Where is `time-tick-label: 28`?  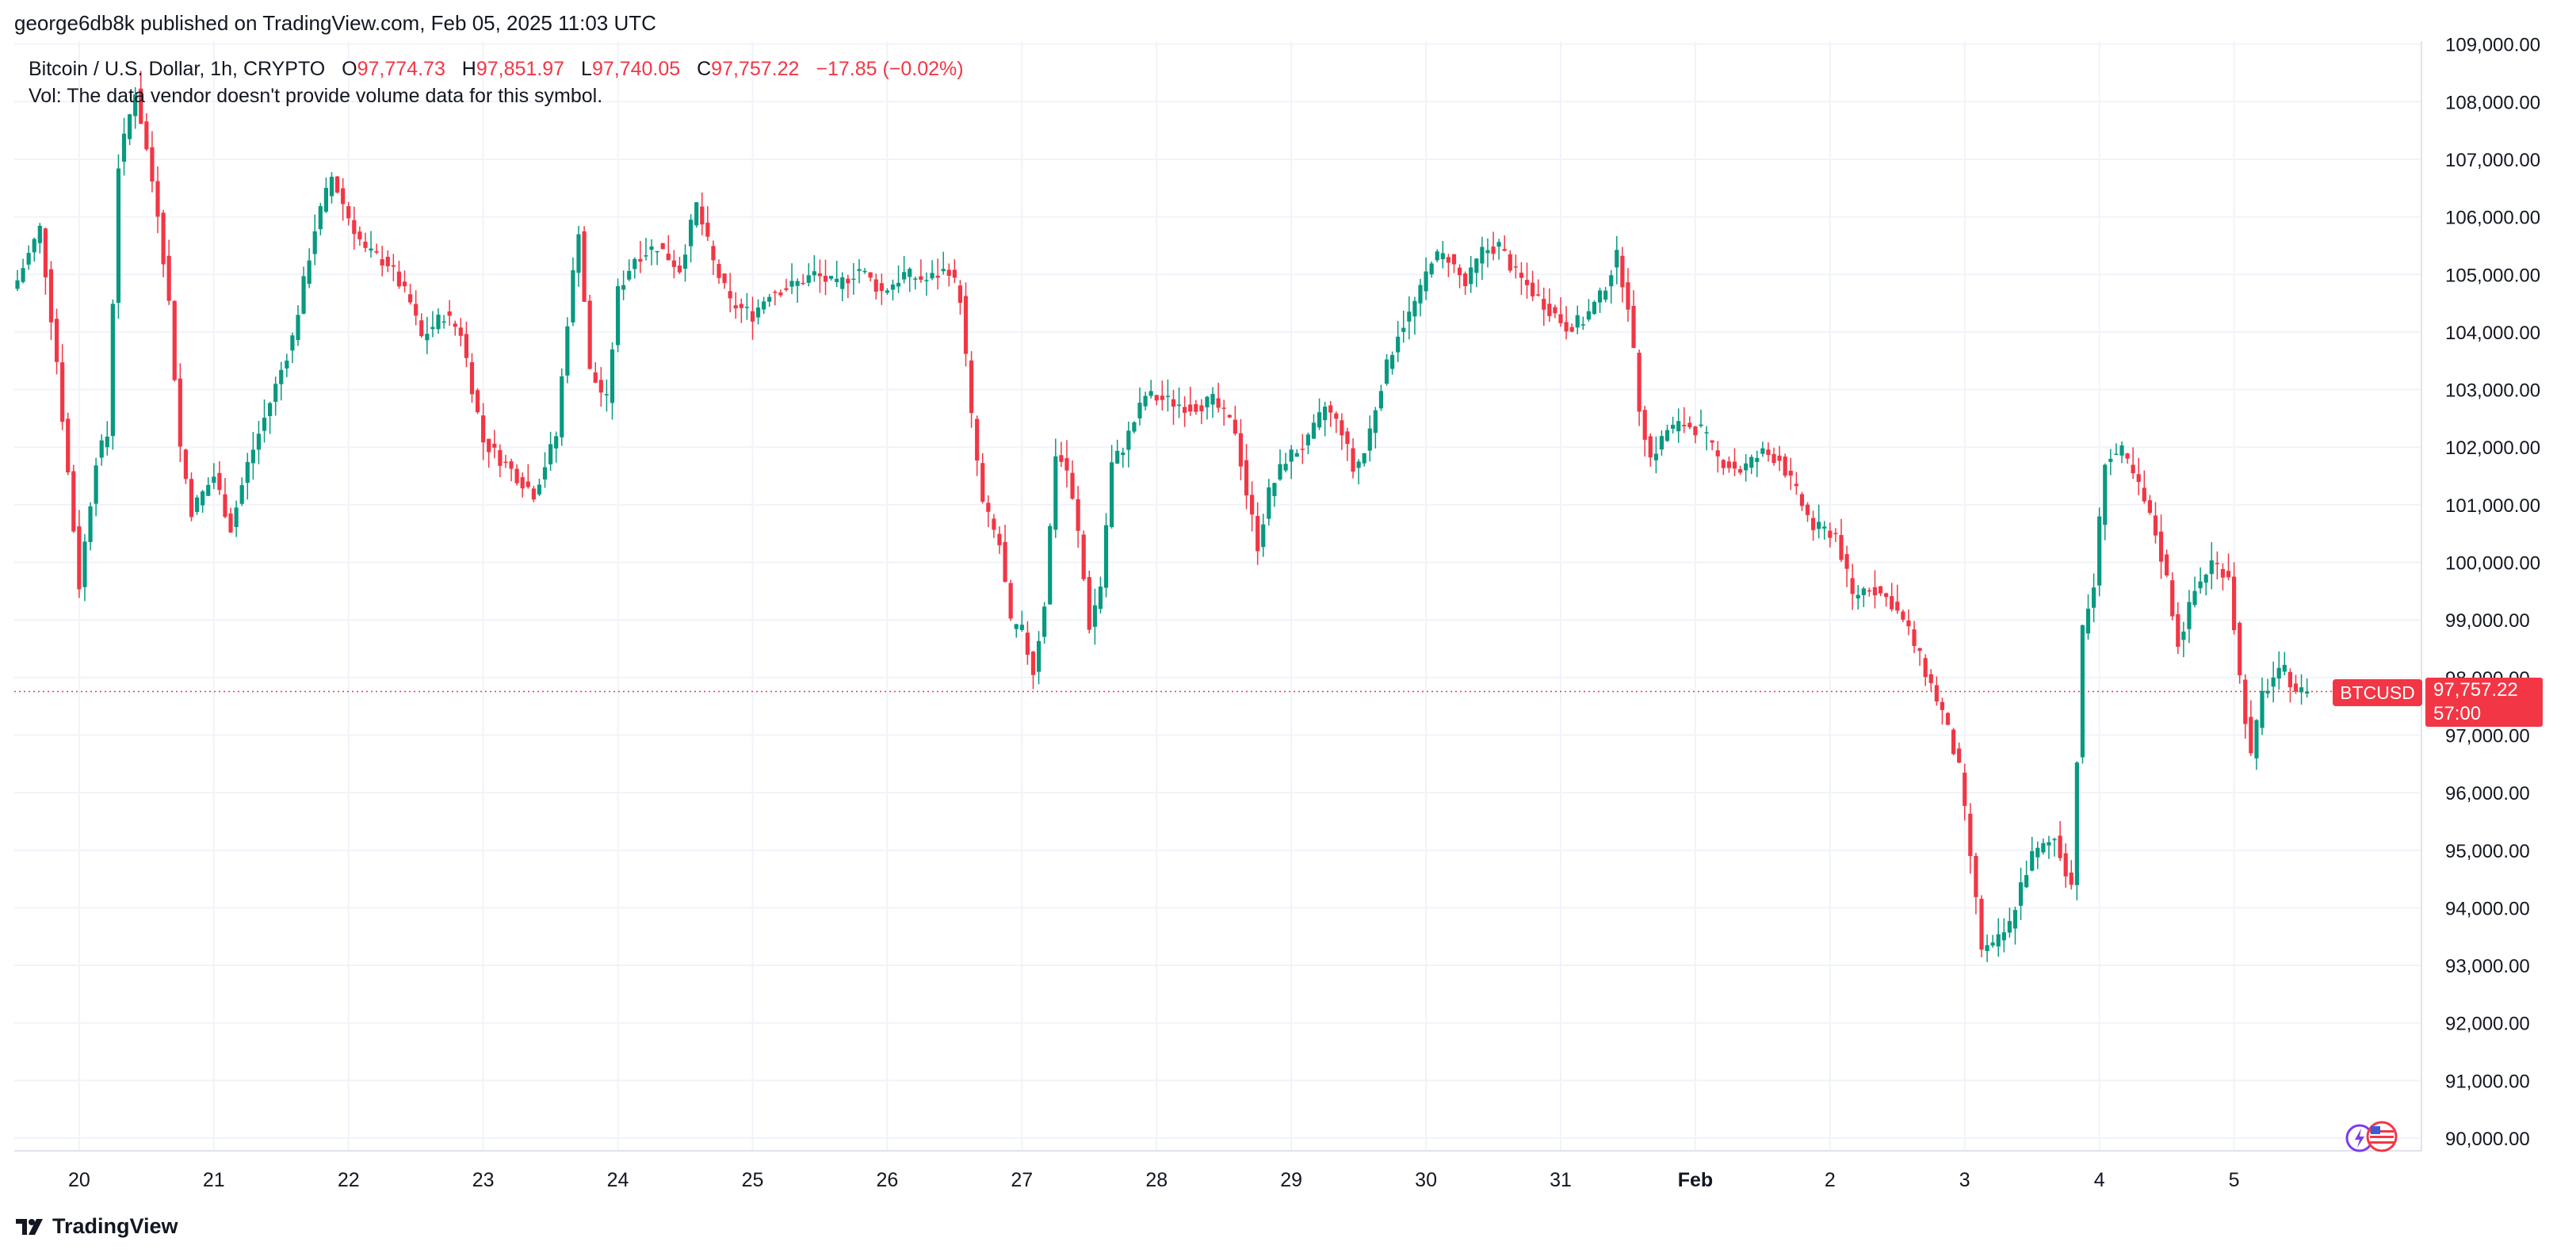
time-tick-label: 28 is located at coordinates (1156, 1180).